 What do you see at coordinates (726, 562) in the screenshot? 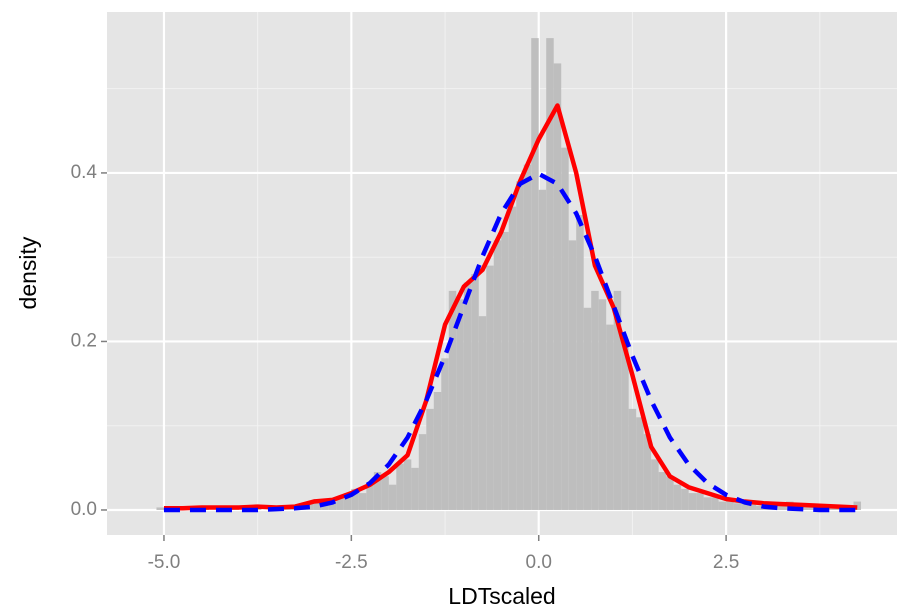
I see `x-tick-label: 2.5` at bounding box center [726, 562].